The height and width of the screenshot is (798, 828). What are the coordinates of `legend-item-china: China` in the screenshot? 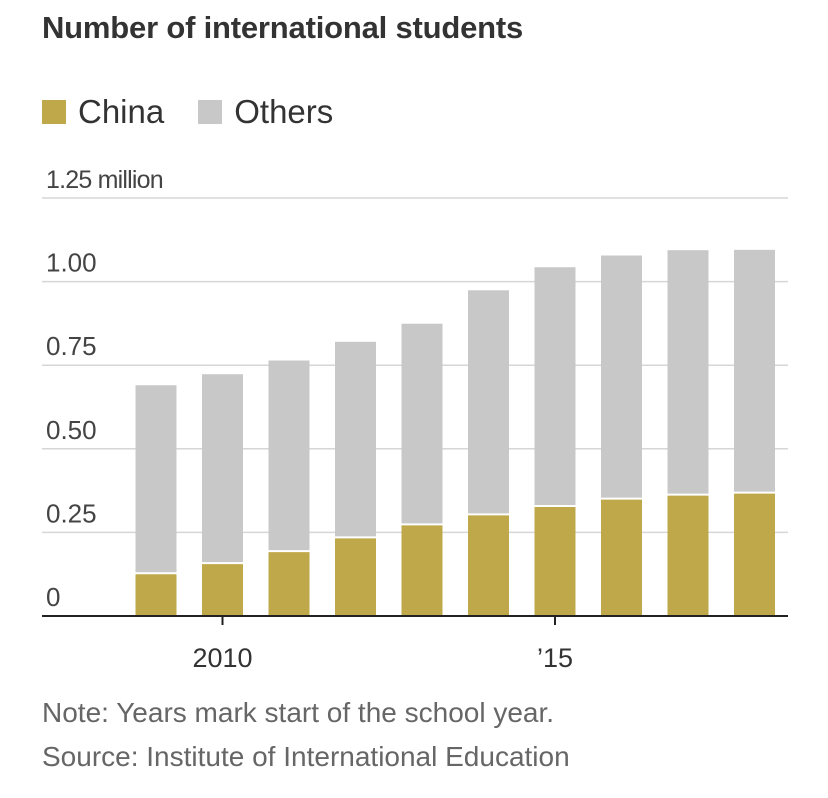 It's located at (103, 112).